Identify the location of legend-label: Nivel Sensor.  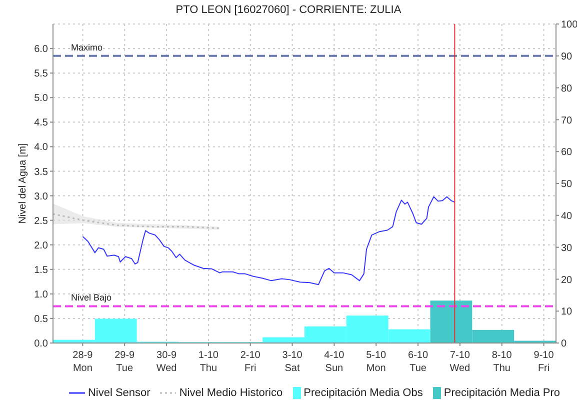
(118, 393).